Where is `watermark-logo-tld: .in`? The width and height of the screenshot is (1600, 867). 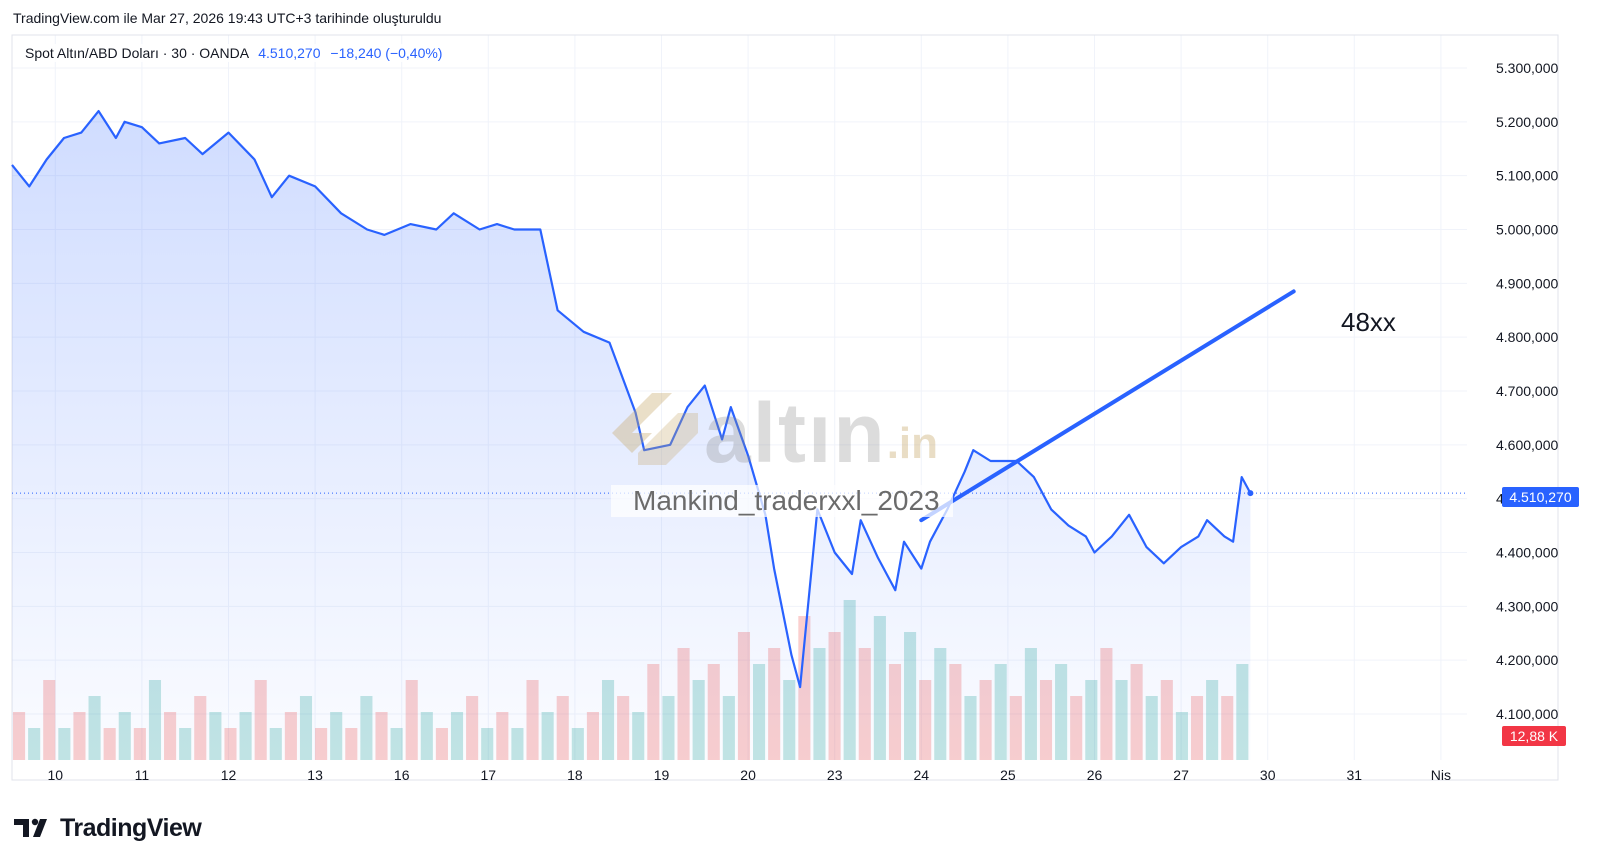 watermark-logo-tld: .in is located at coordinates (912, 443).